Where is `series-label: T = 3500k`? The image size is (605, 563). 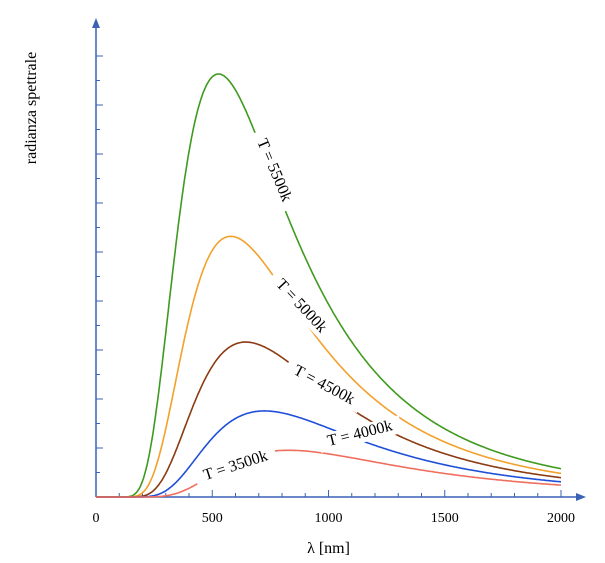 series-label: T = 3500k is located at coordinates (235, 465).